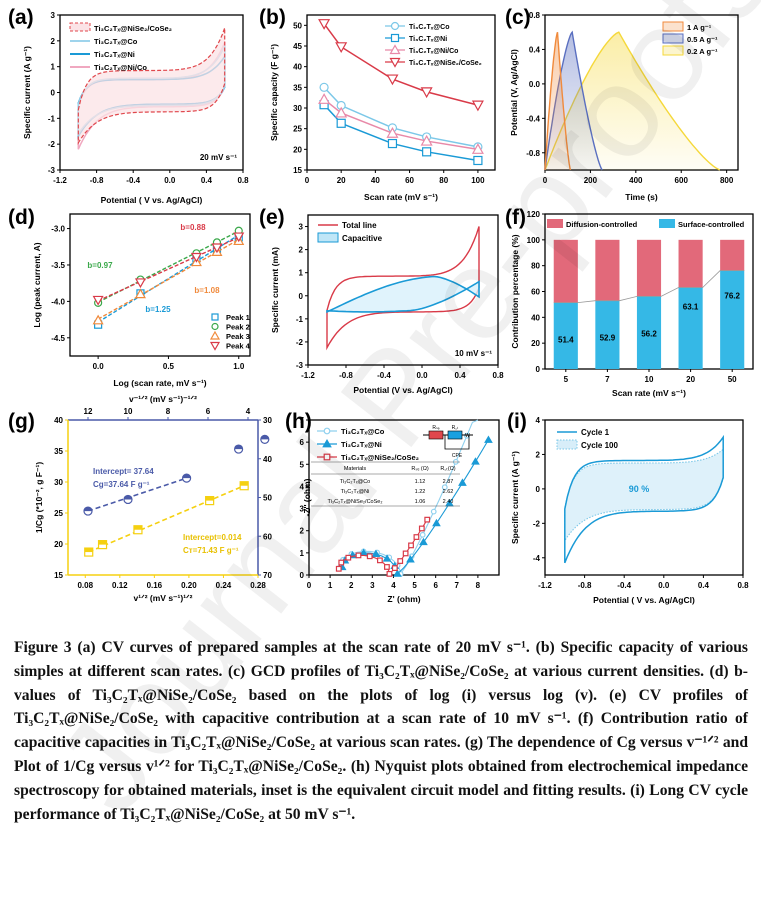 This screenshot has width=761, height=901. I want to click on y-tick-label: 0, so click(538, 489).